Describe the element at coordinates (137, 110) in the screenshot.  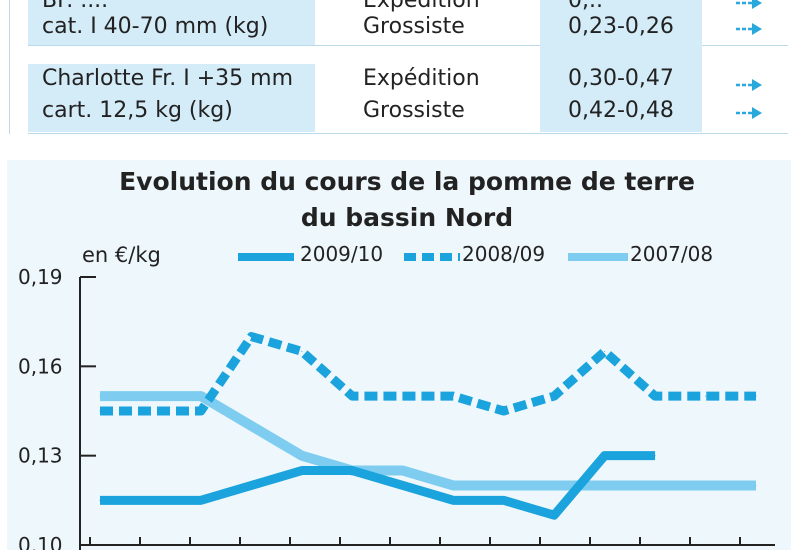
I see `product-line: cart. 12,5 kg (kg)` at that location.